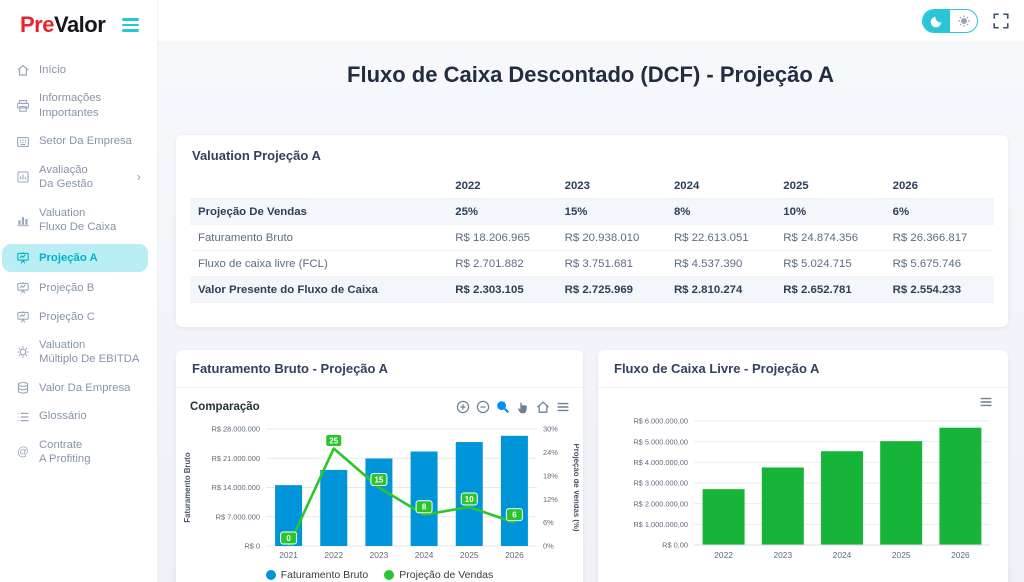 The height and width of the screenshot is (582, 1024). I want to click on svg-text: R$ 28.000.000, so click(236, 429).